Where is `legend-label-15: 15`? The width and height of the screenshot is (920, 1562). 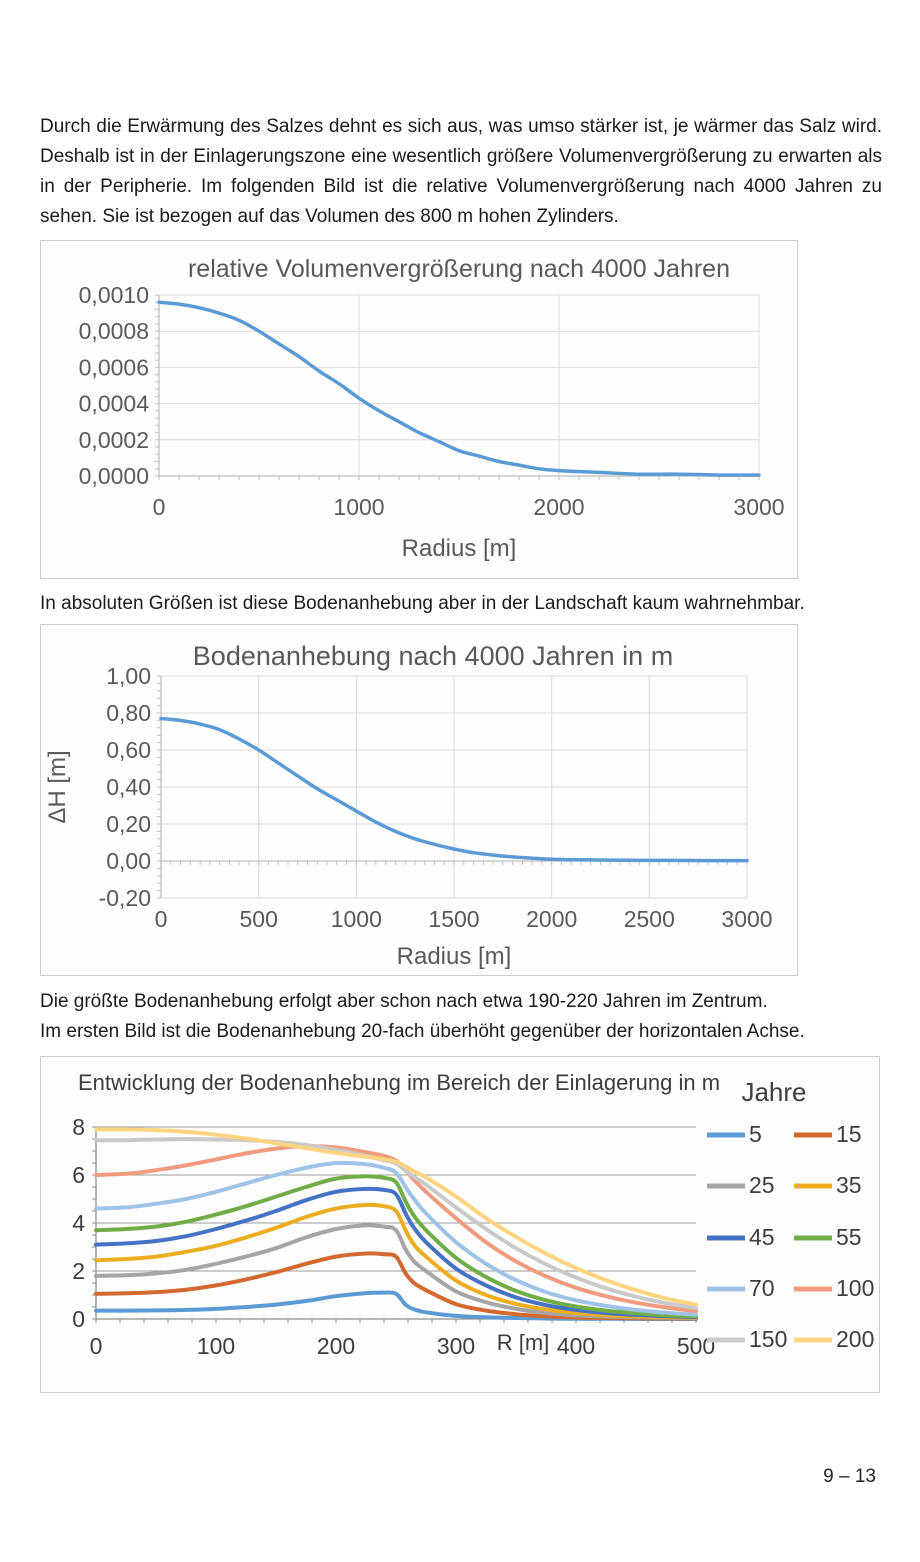
legend-label-15: 15 is located at coordinates (849, 1134).